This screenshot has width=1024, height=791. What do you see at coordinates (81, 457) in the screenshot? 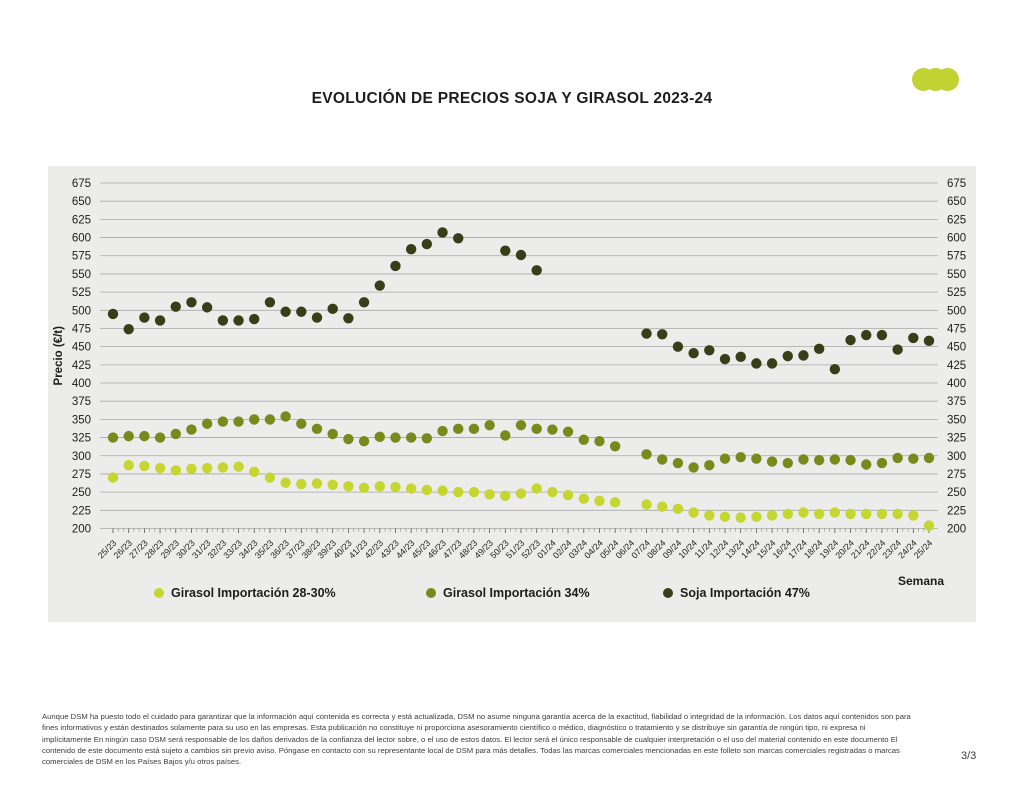
I see `svg-text: 300` at bounding box center [81, 457].